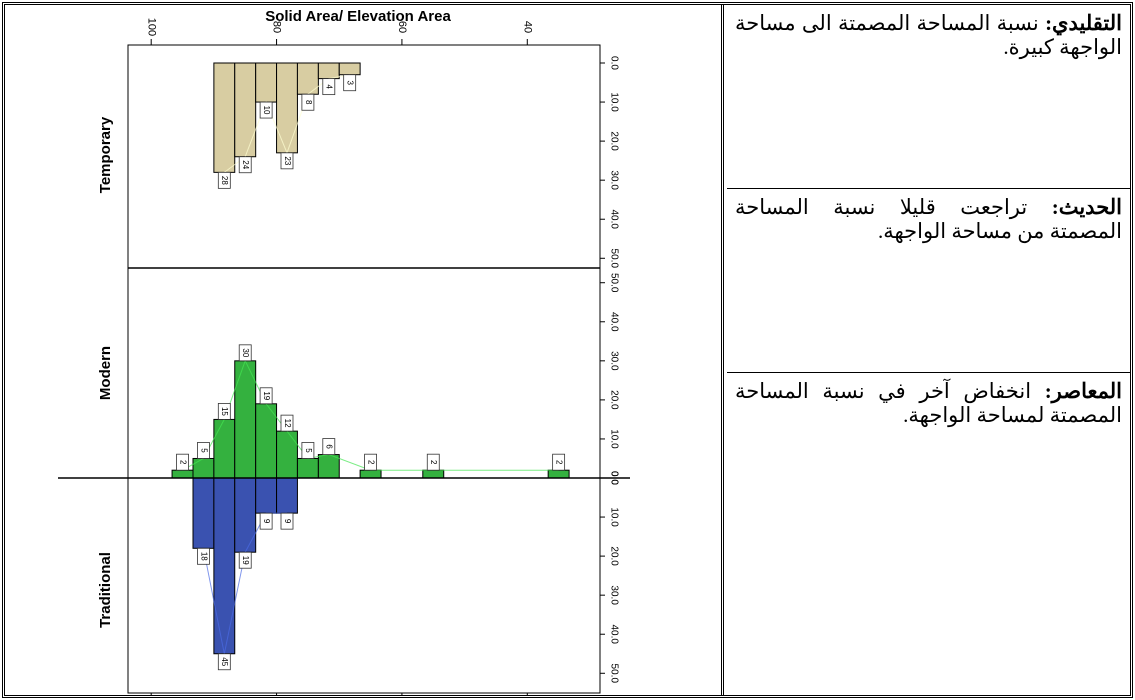 The height and width of the screenshot is (700, 1135). Describe the element at coordinates (527, 27) in the screenshot. I see `x-tick-label: 40` at that location.